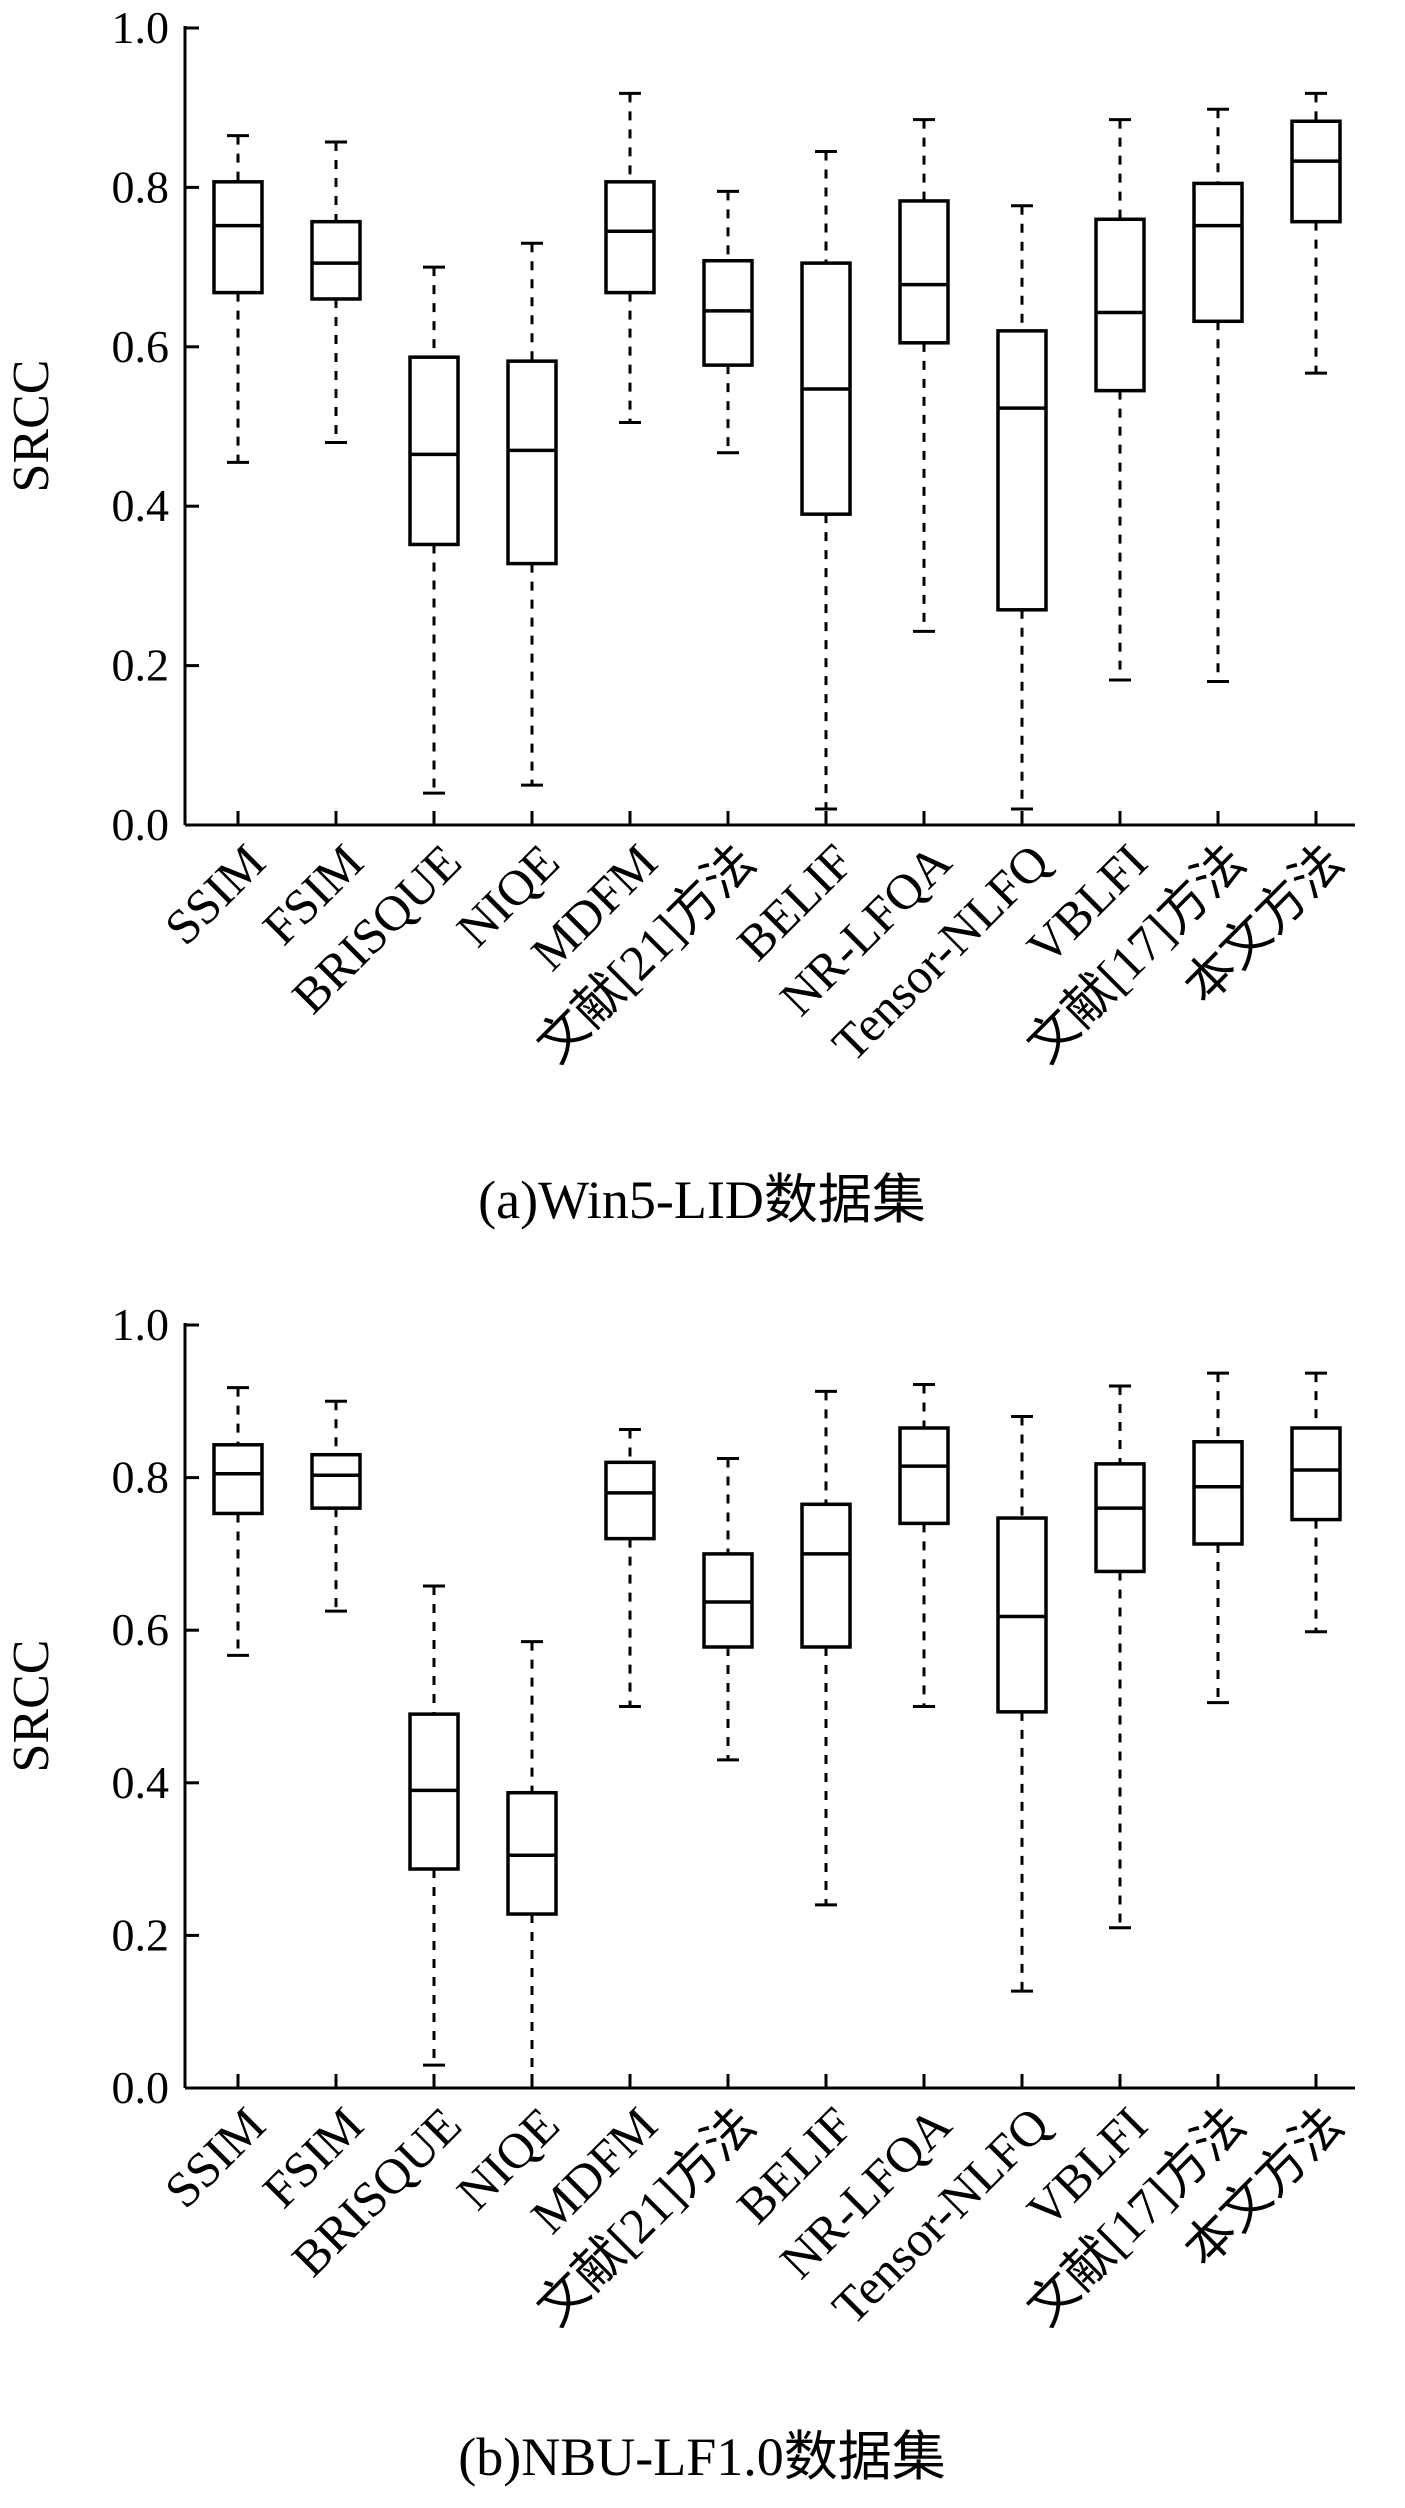 The width and height of the screenshot is (1405, 2508). Describe the element at coordinates (795, 1811) in the screenshot. I see `box-7: BELIF` at that location.